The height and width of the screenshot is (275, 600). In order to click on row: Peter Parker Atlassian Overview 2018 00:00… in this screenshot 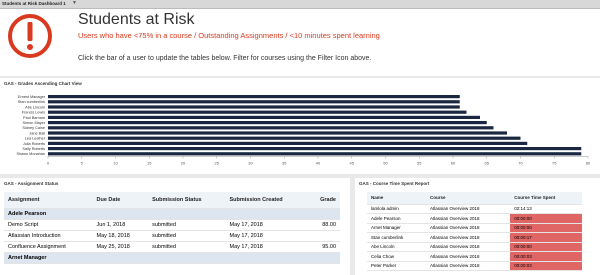, I will do `click(474, 266)`.